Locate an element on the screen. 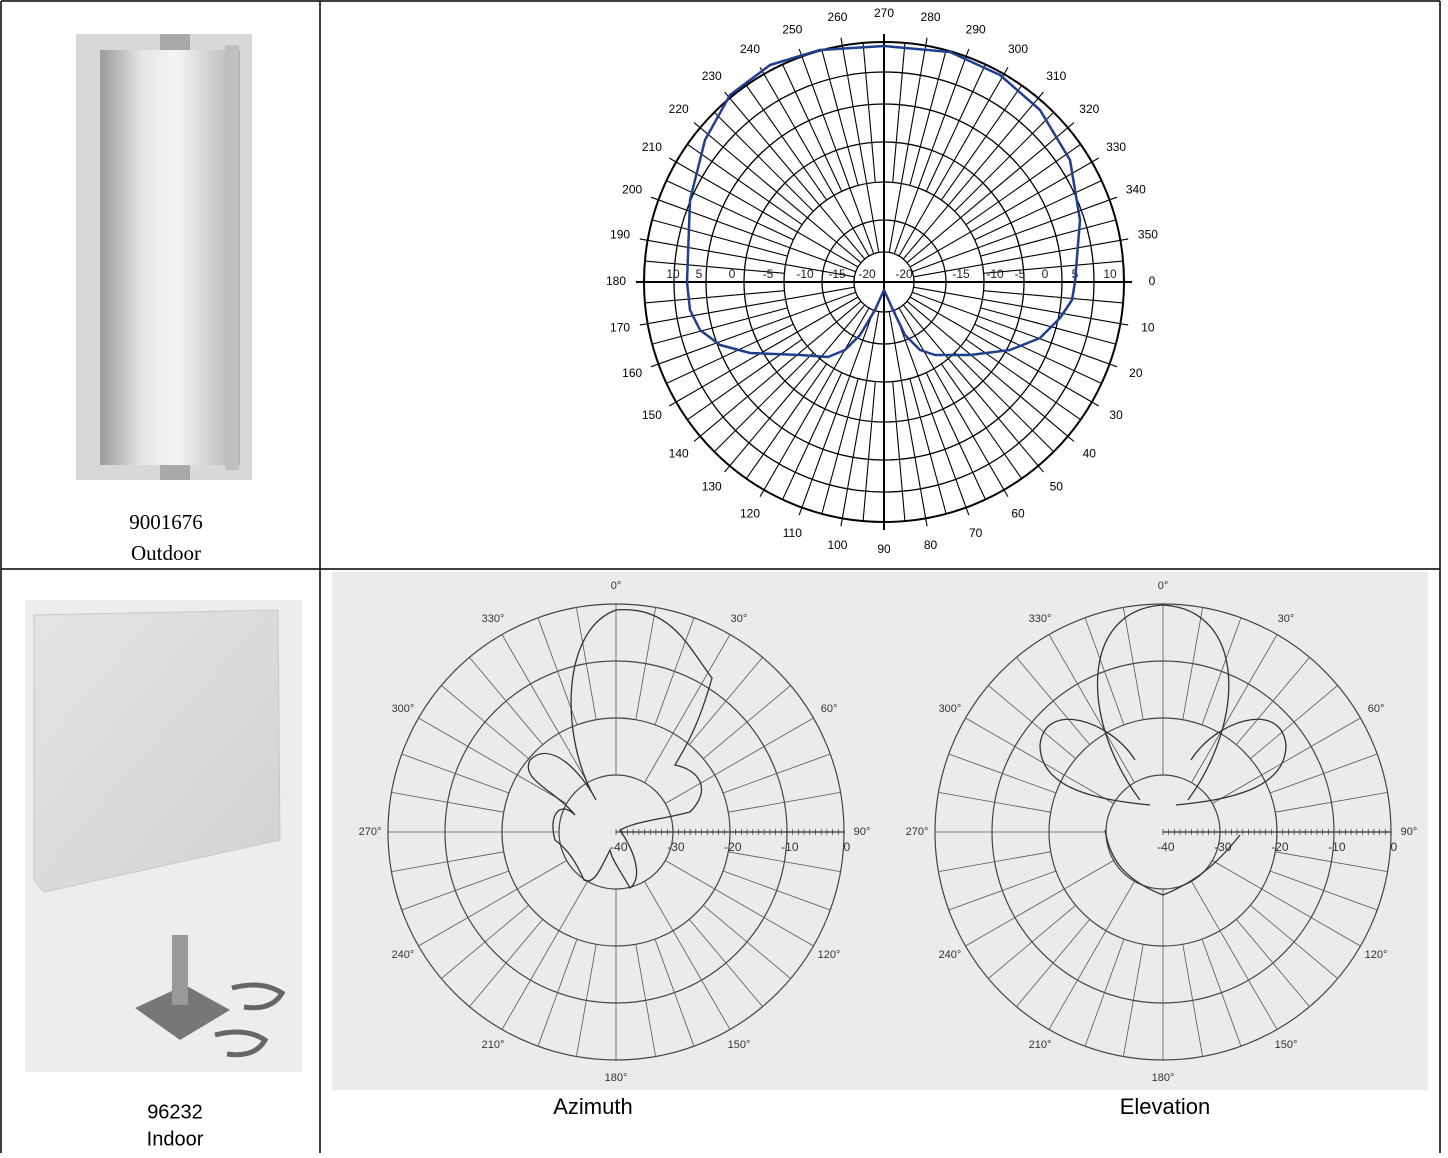 The height and width of the screenshot is (1158, 1448). angle-label: 30° is located at coordinates (1286, 619).